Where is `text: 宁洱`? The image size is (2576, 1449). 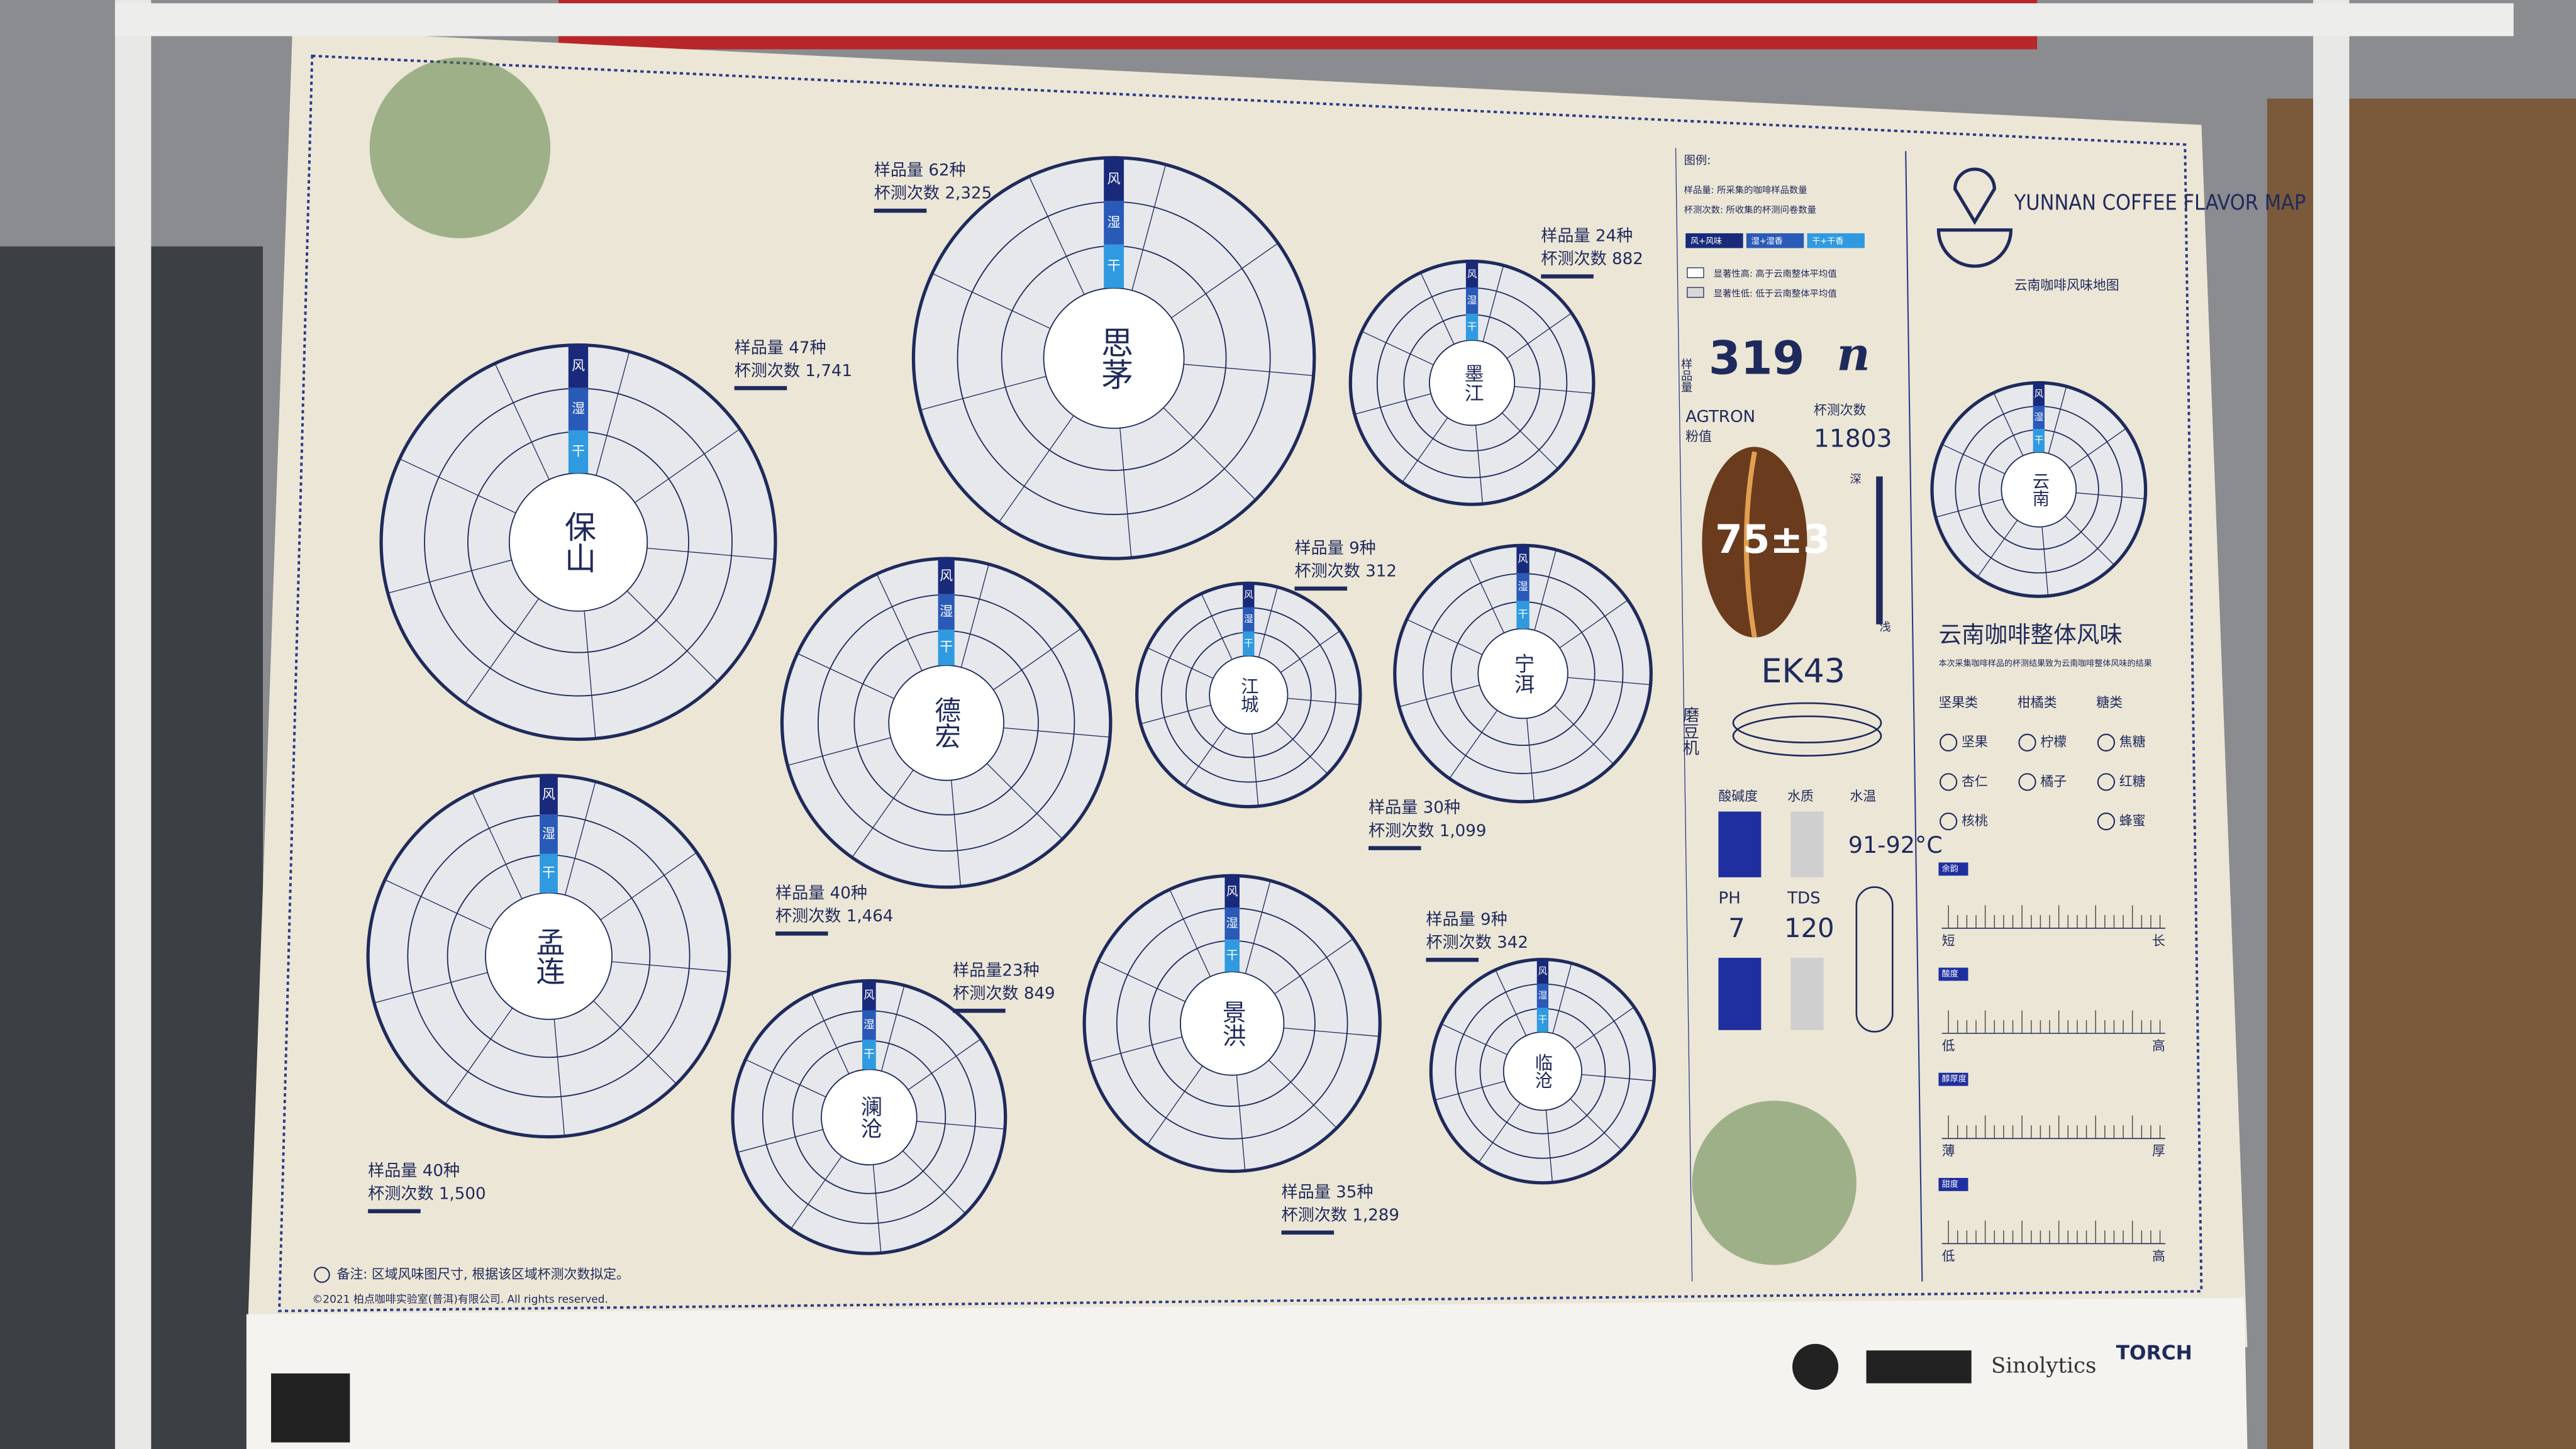
text: 宁洱 is located at coordinates (1523, 673).